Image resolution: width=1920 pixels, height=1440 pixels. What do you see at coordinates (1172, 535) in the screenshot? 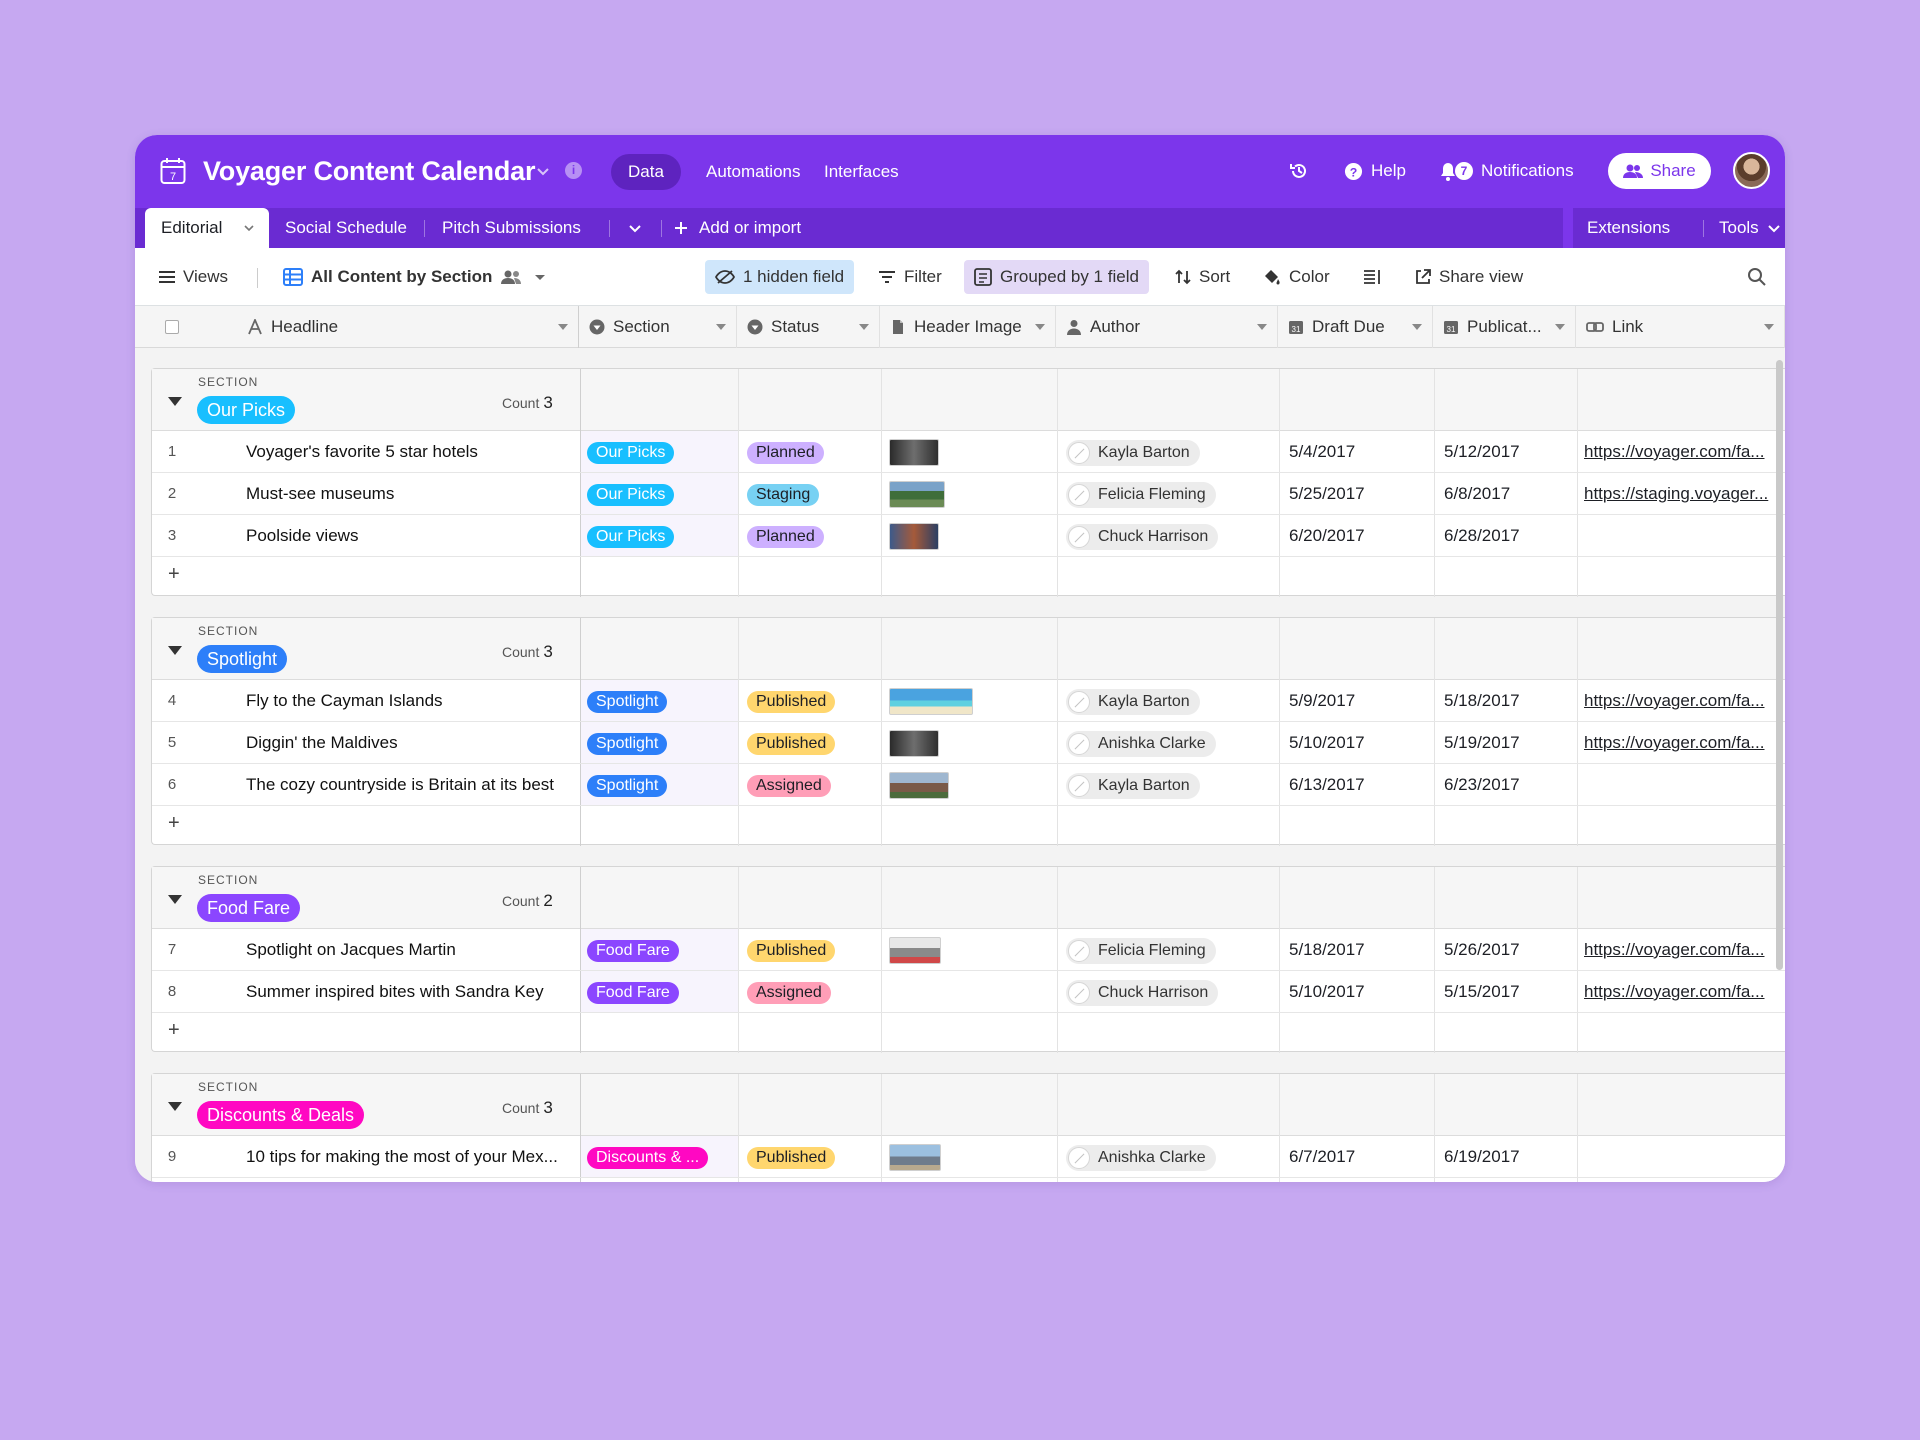
I see `author-cell: Chuck Harrison` at bounding box center [1172, 535].